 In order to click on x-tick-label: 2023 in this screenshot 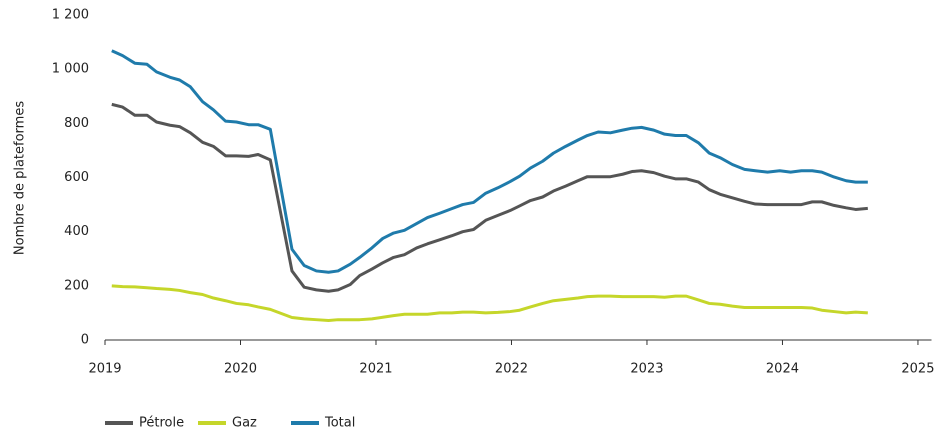, I will do `click(646, 369)`.